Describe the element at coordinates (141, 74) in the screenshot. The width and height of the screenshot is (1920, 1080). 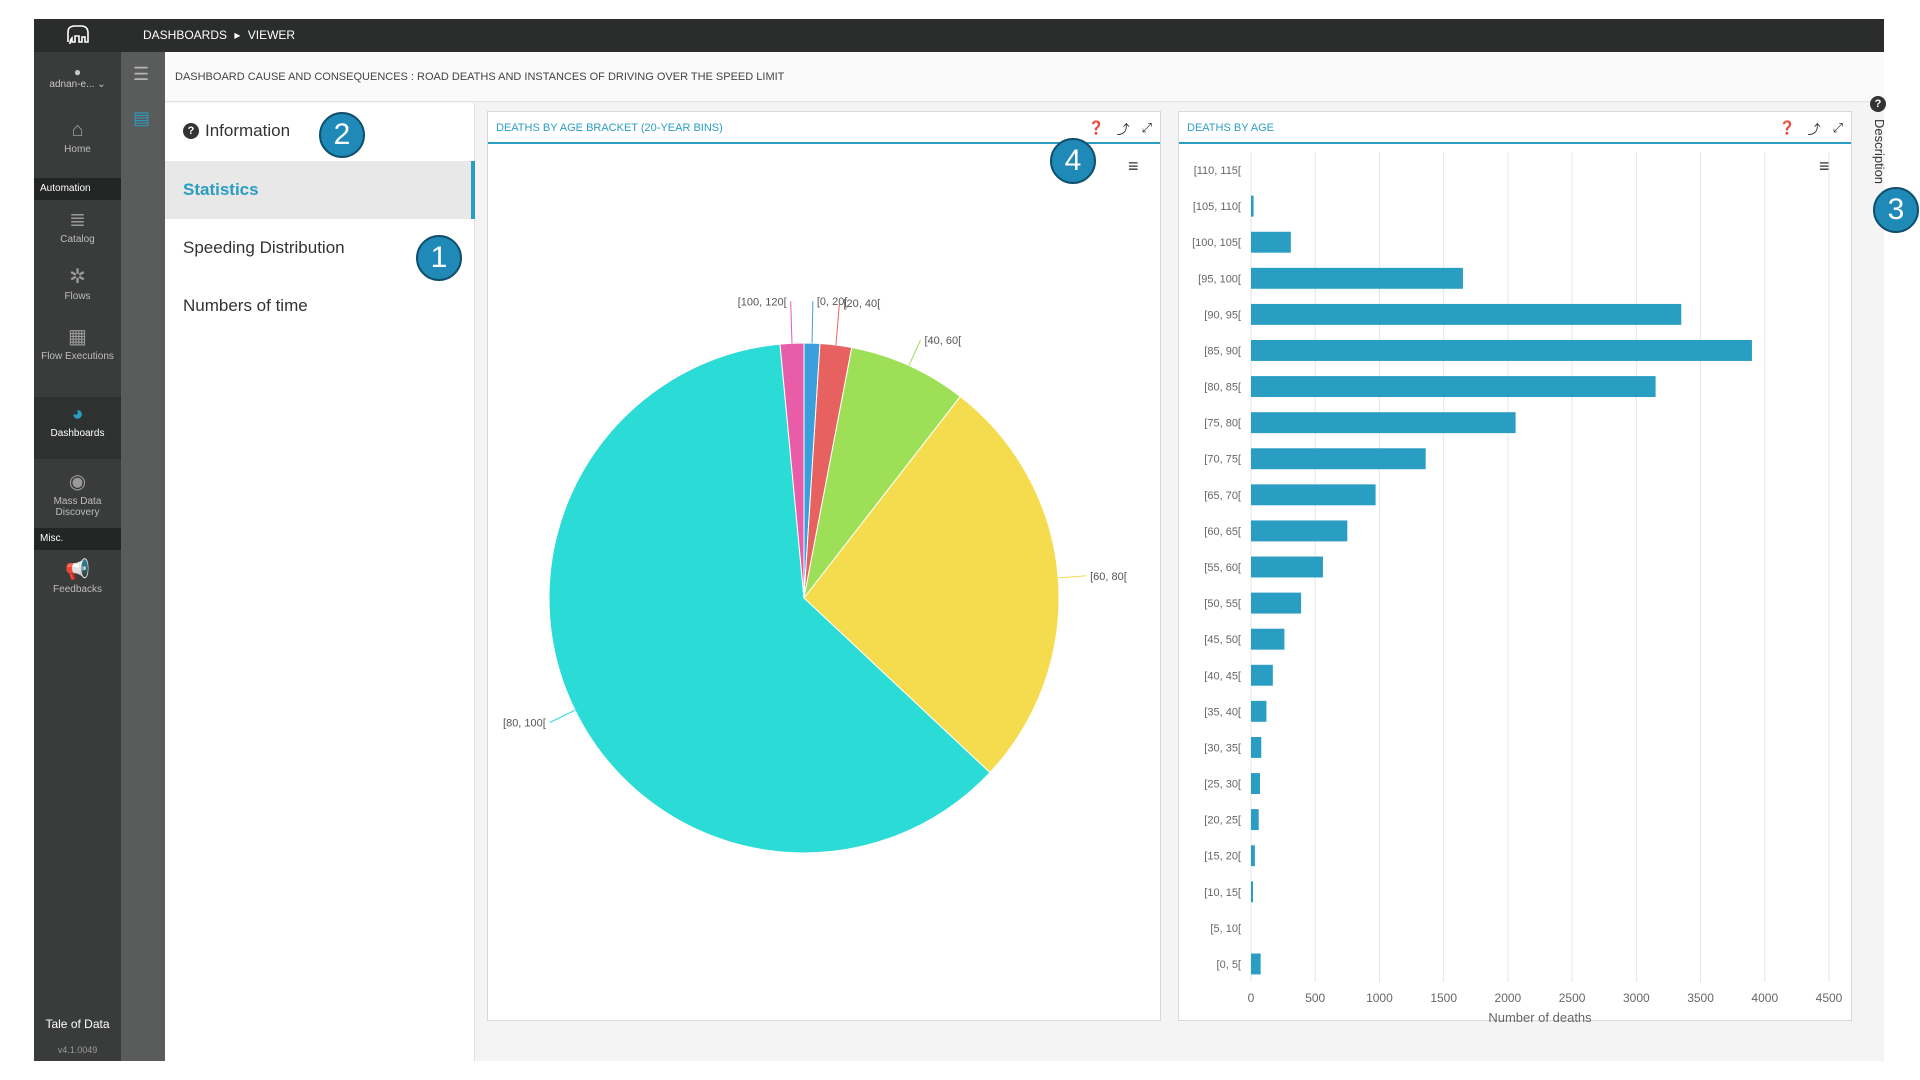
I see `list-icon: ☰` at that location.